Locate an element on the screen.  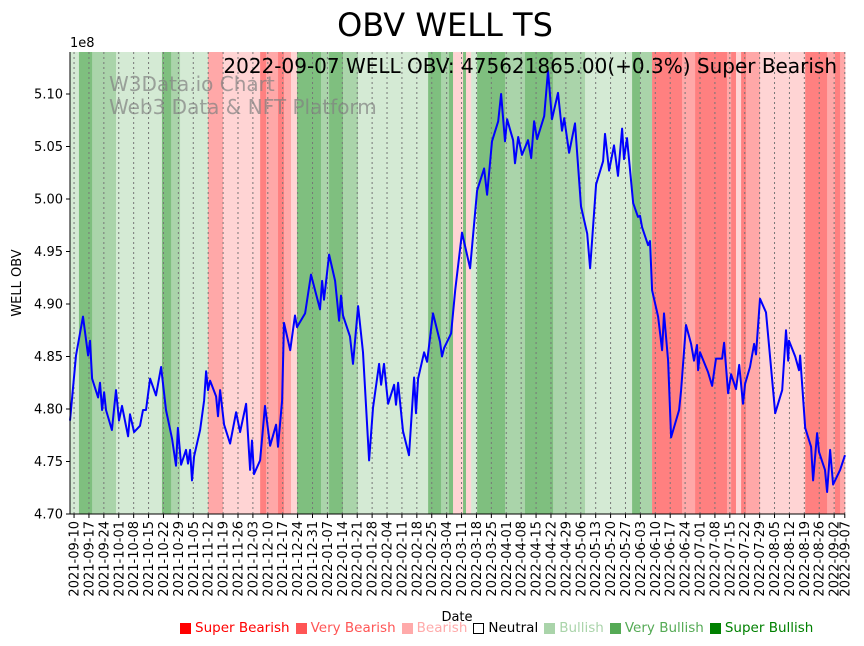
x-tick-label: 2021-11-12 is located at coordinates (209, 559).